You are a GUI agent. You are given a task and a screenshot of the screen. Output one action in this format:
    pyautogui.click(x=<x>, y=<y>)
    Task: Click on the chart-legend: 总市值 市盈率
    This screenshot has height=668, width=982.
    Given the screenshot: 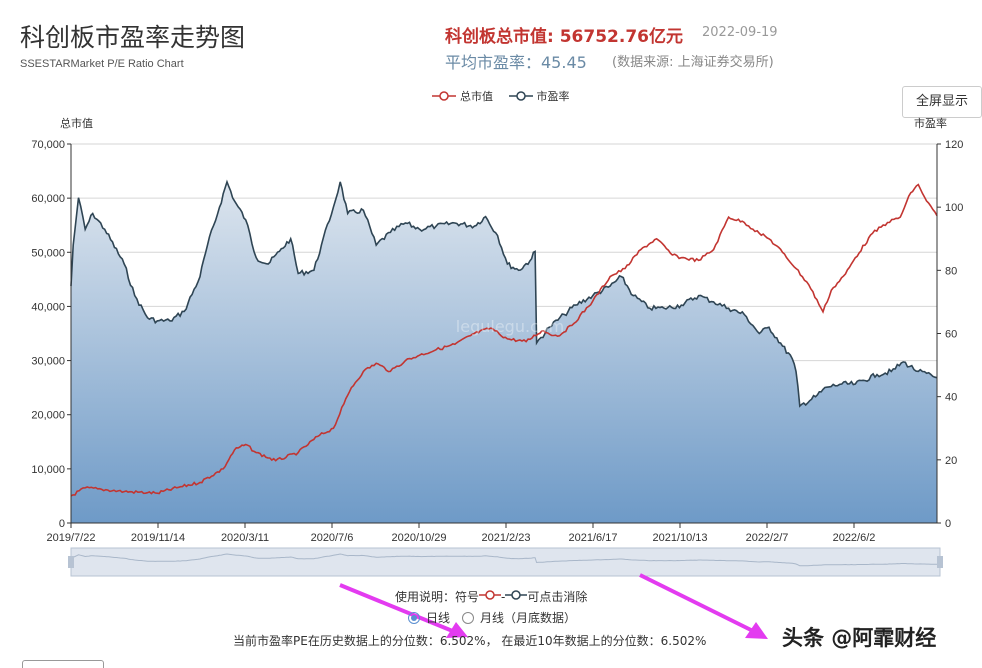 What is the action you would take?
    pyautogui.click(x=507, y=96)
    